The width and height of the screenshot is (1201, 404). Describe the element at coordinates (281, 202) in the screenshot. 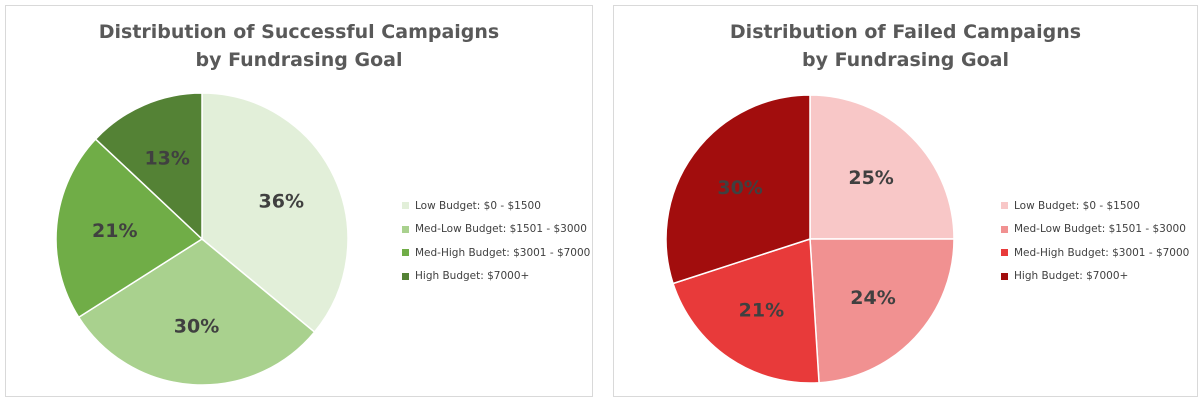

I see `slice-data-label: 36%` at that location.